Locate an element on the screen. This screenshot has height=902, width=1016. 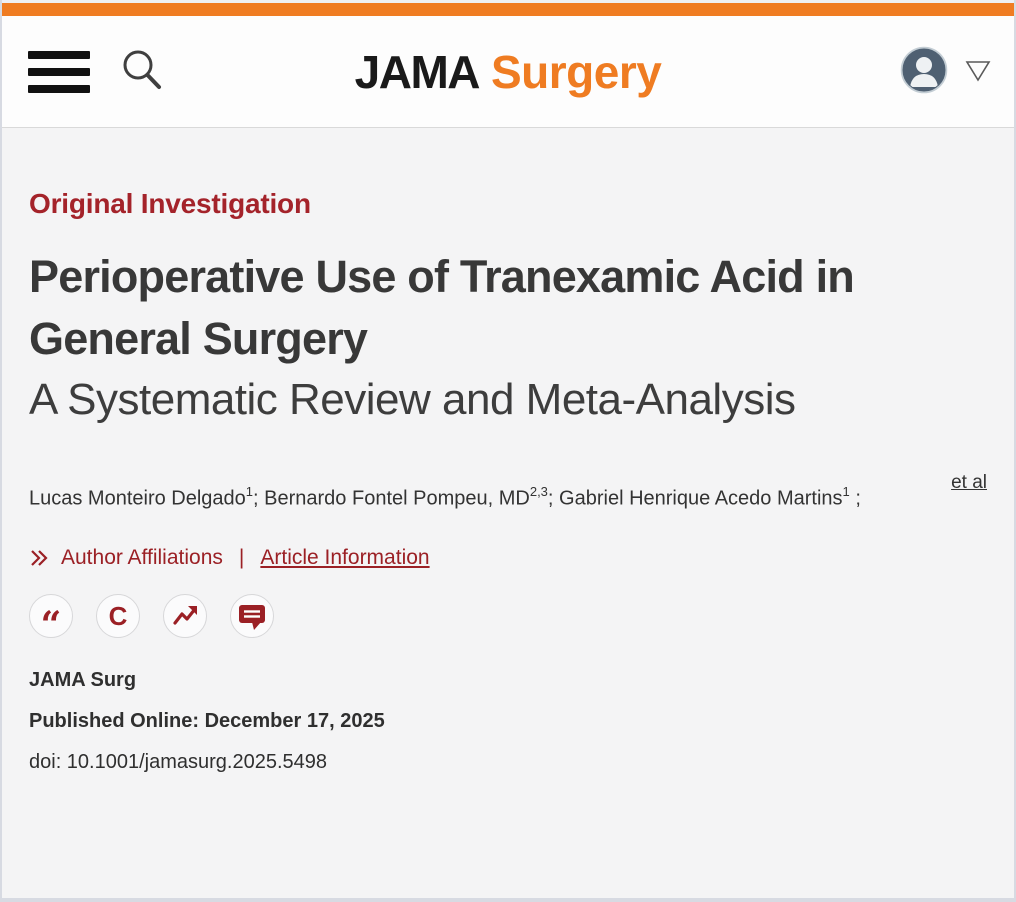
account-dropdown-toggle is located at coordinates (978, 71).